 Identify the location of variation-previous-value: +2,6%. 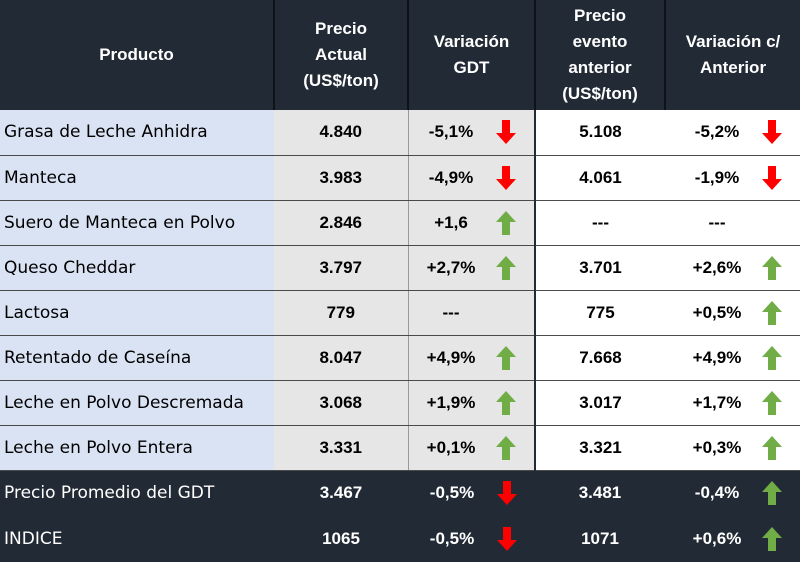
(717, 267).